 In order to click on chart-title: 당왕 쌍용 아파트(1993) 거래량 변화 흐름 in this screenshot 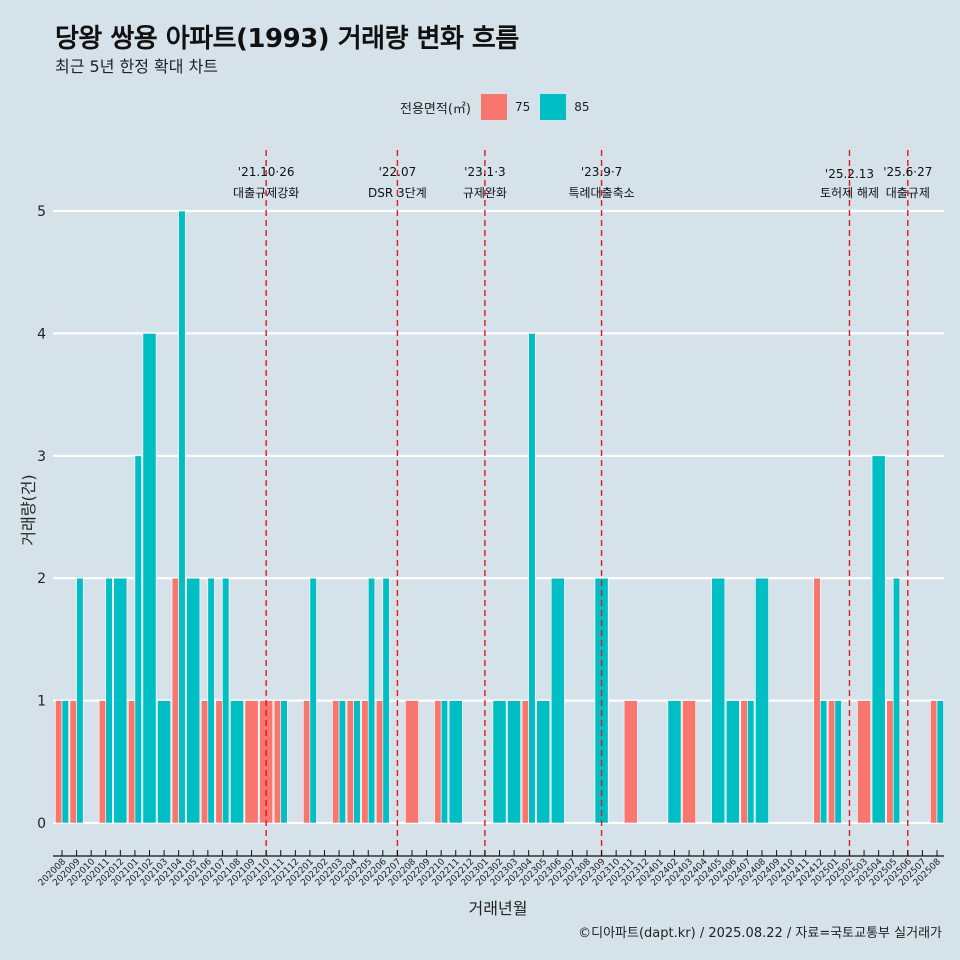, I will do `click(287, 39)`.